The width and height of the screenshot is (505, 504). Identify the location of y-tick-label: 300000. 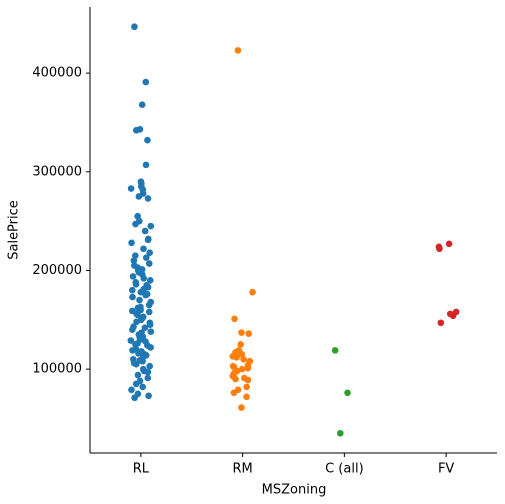
(57, 171).